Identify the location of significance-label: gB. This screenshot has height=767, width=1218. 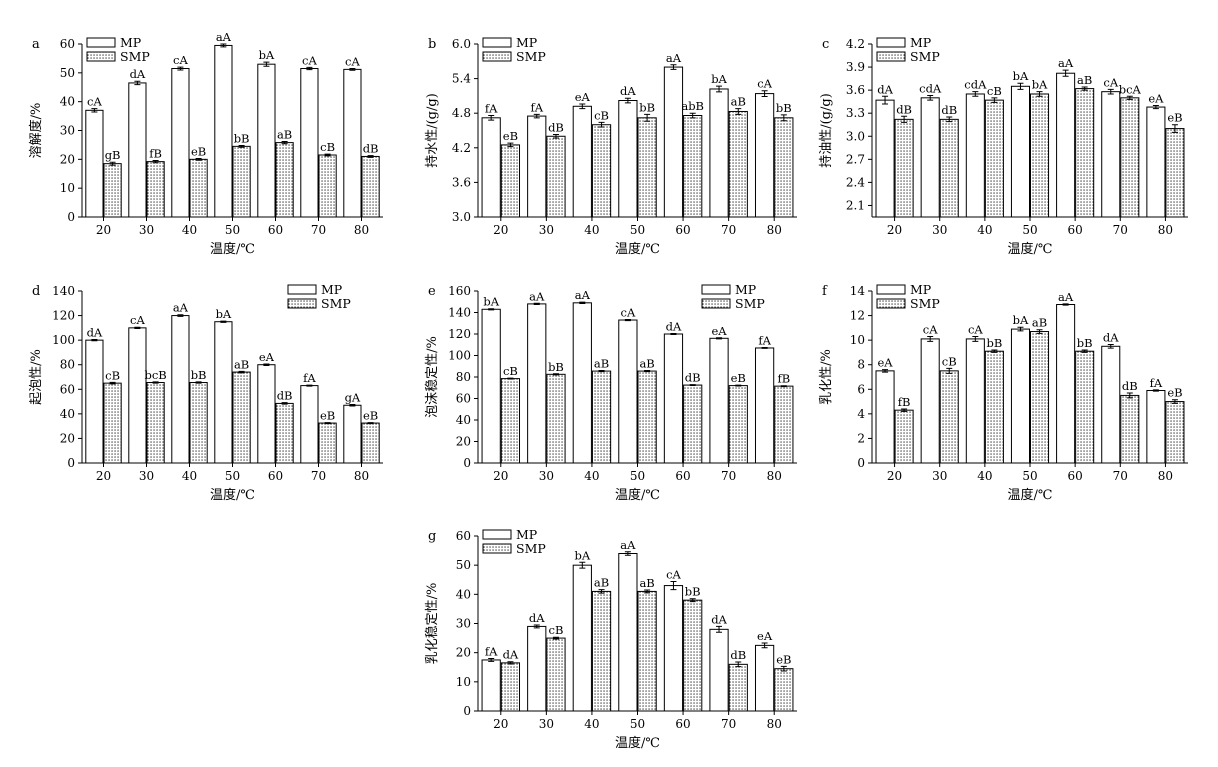
(113, 155).